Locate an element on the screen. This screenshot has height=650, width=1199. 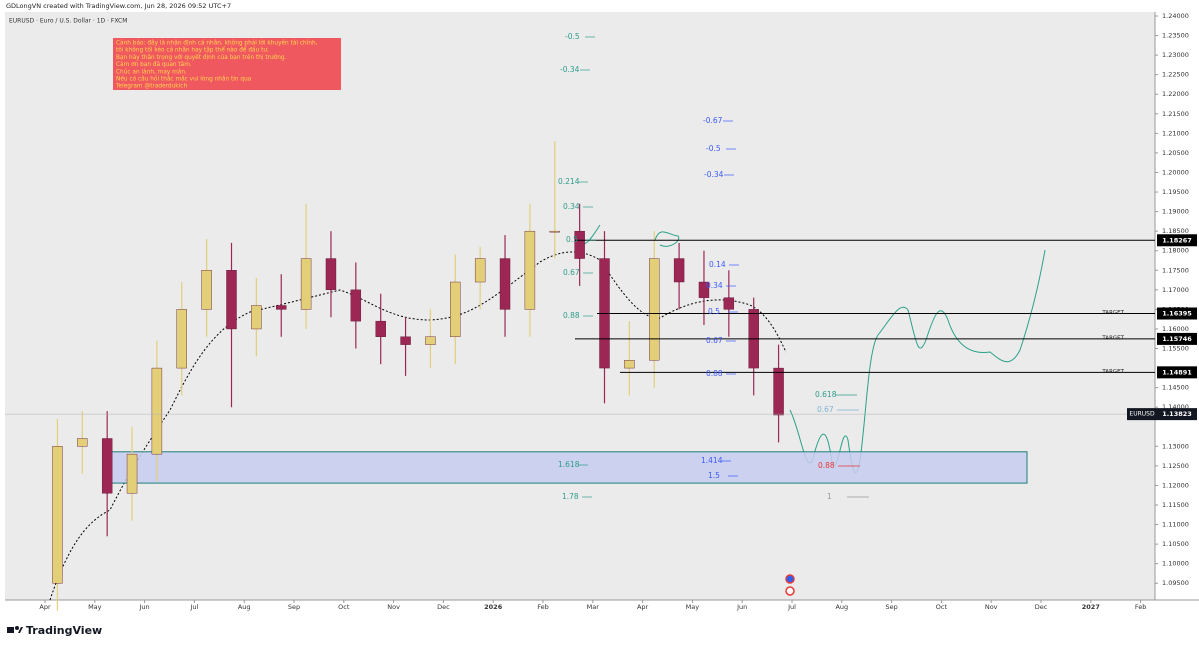
fib-label: 0.34 is located at coordinates (571, 206).